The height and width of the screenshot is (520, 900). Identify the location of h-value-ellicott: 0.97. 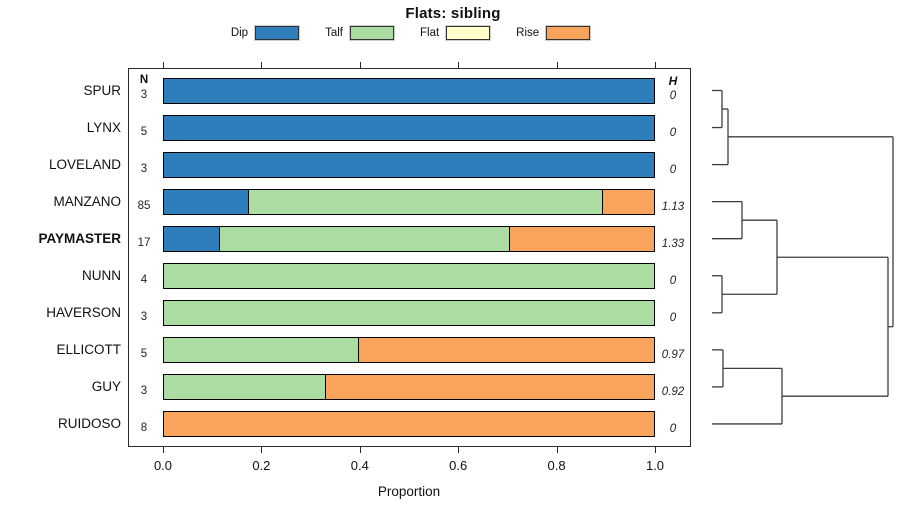
(673, 354).